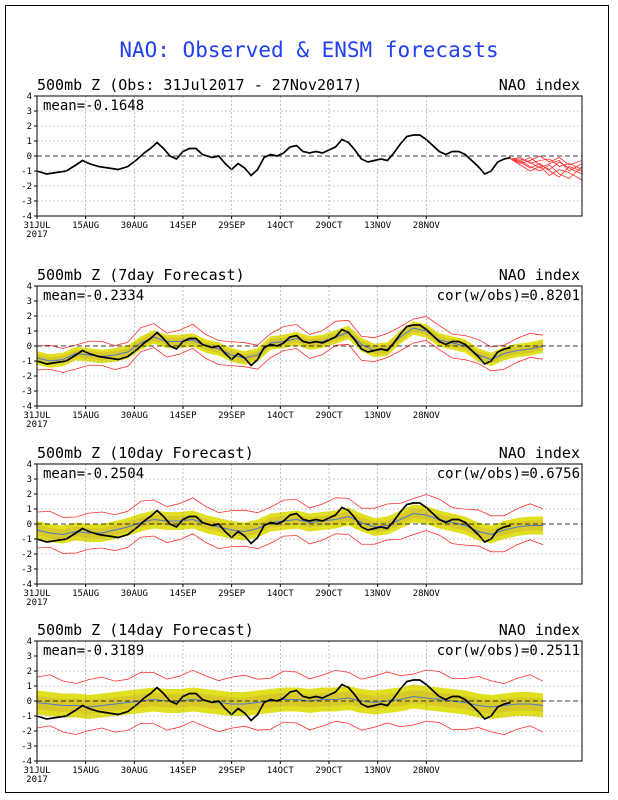 This screenshot has width=618, height=800. I want to click on spread-band, so click(290, 344).